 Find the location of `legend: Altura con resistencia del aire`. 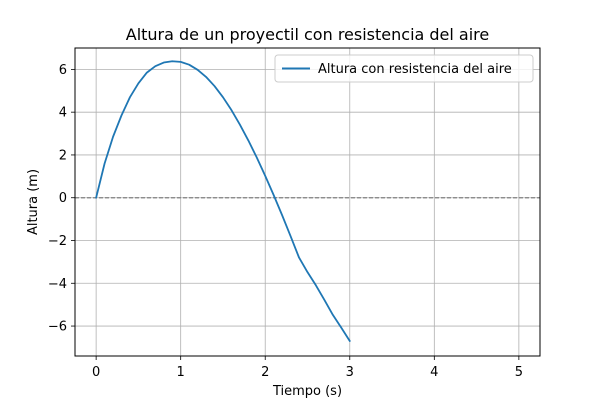

legend: Altura con resistencia del aire is located at coordinates (404, 68).